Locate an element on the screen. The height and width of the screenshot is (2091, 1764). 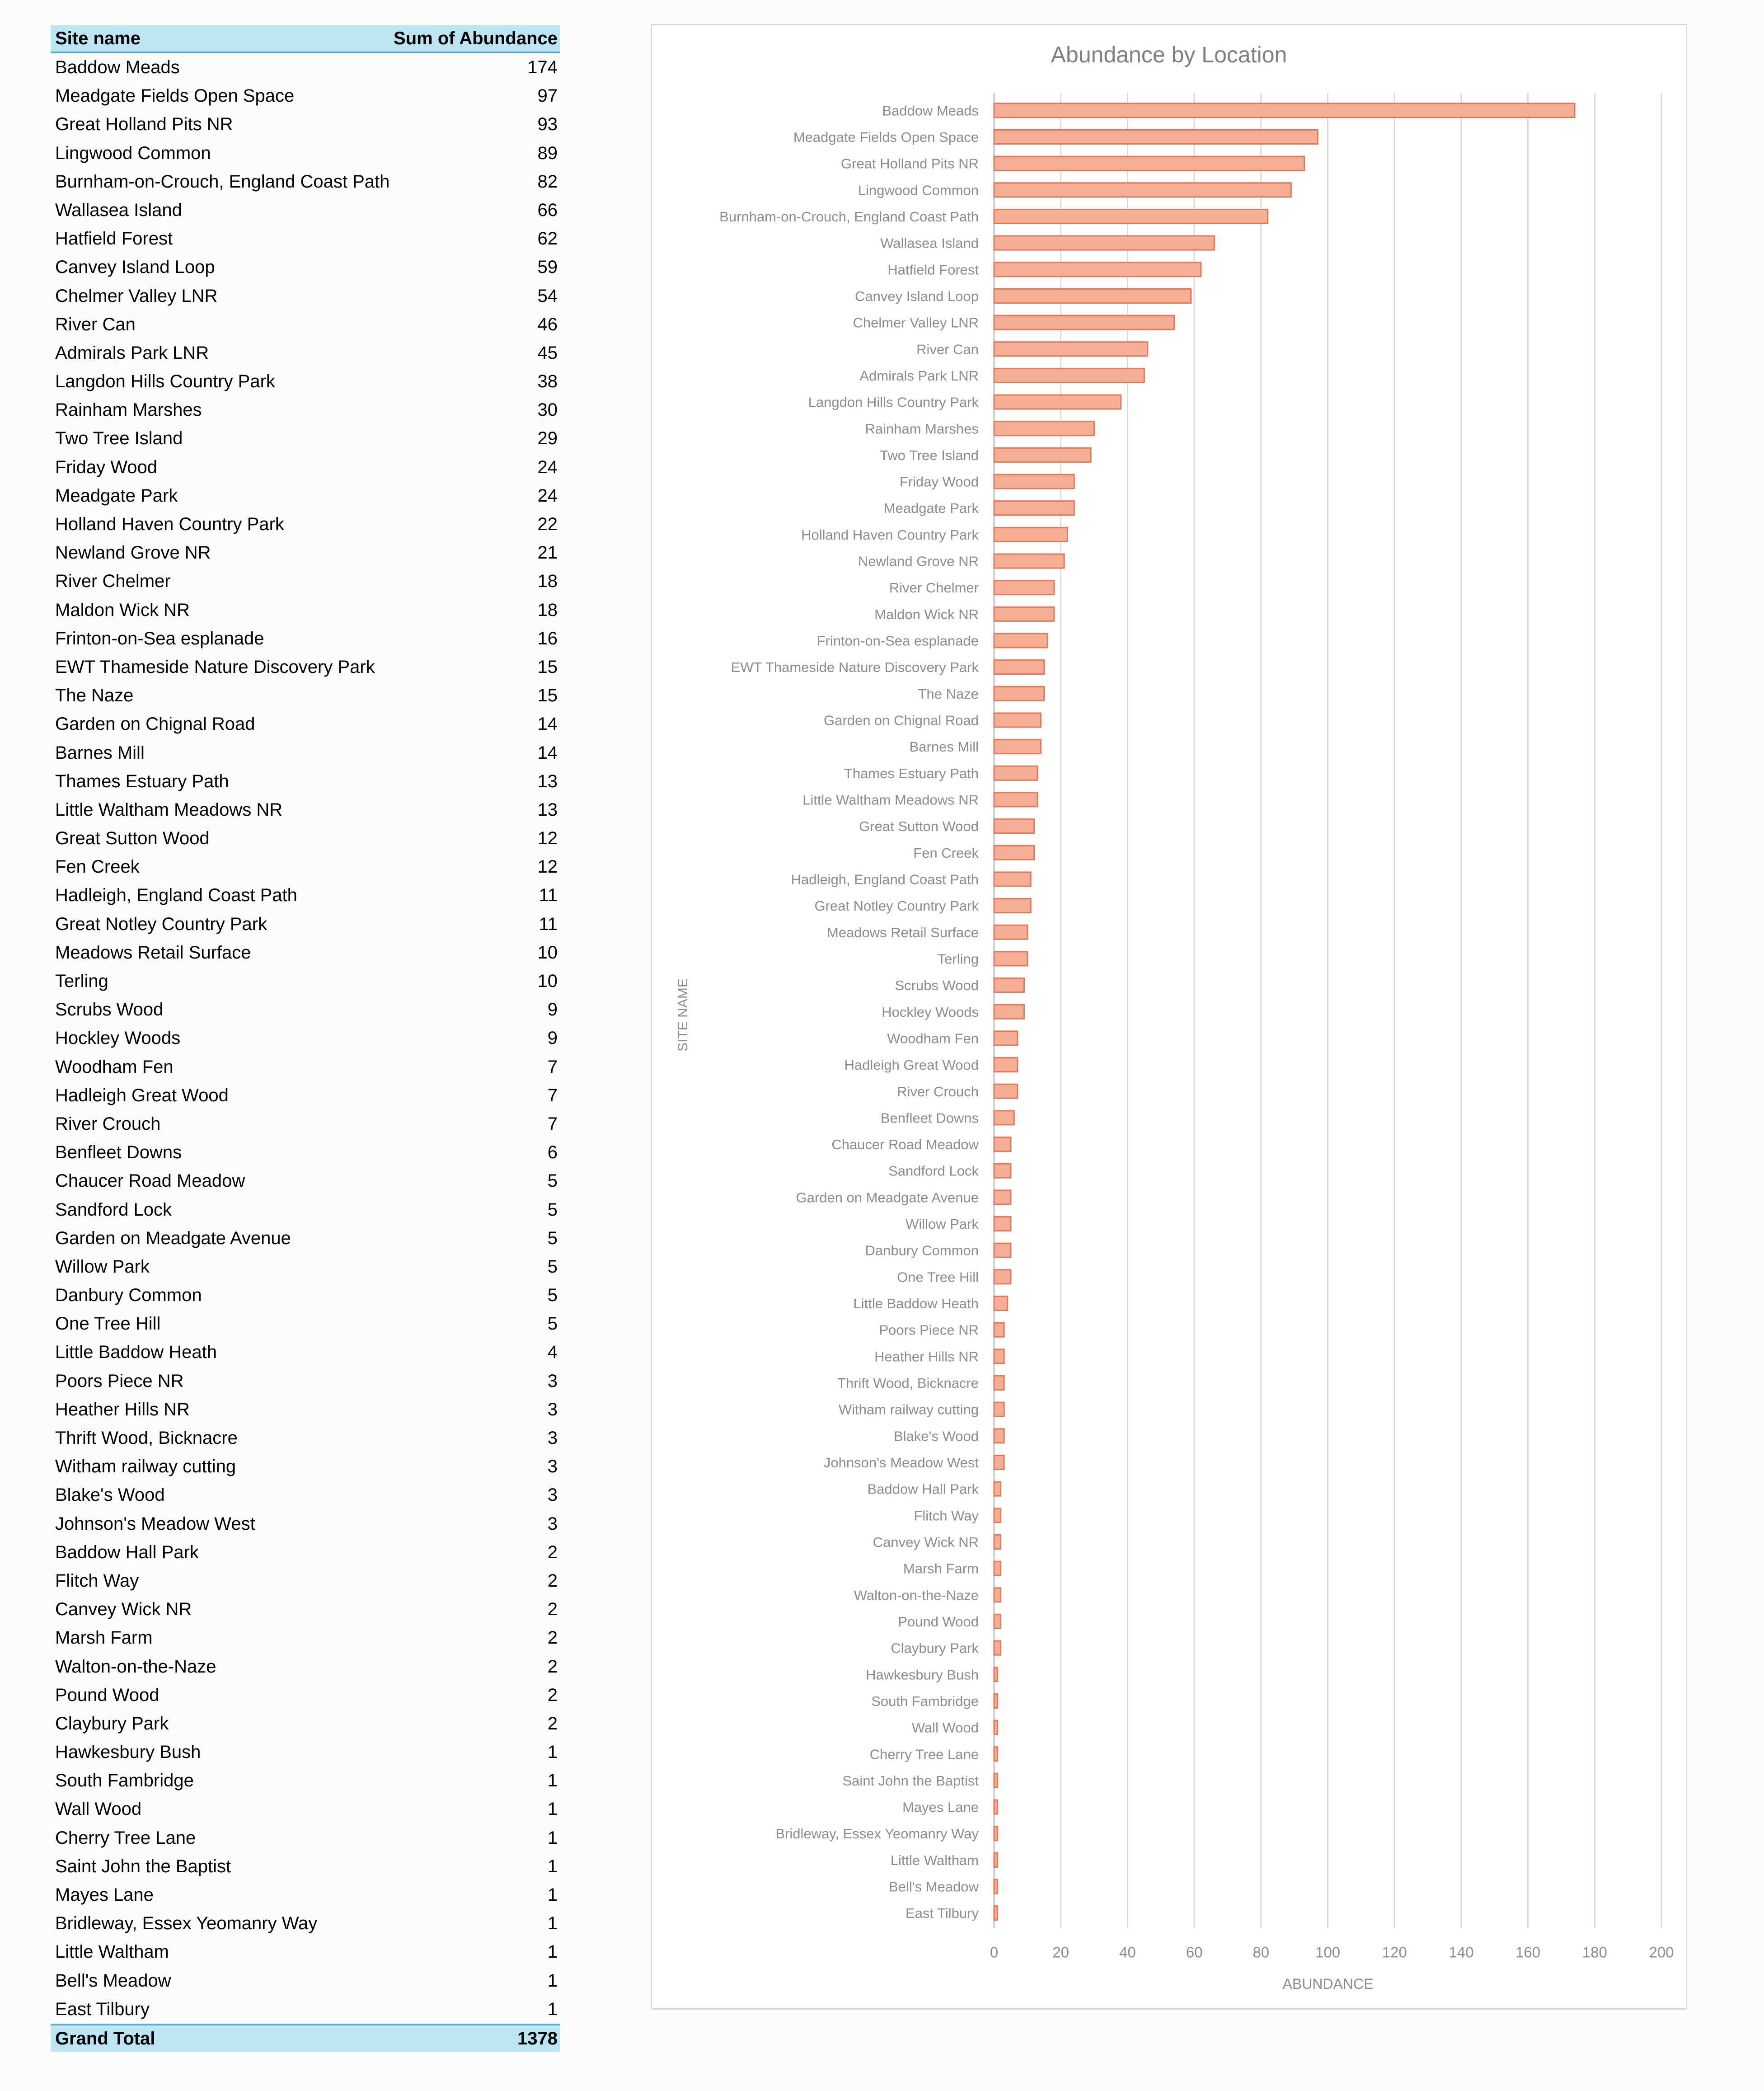
table-abundance-value: 7 is located at coordinates (552, 1124).